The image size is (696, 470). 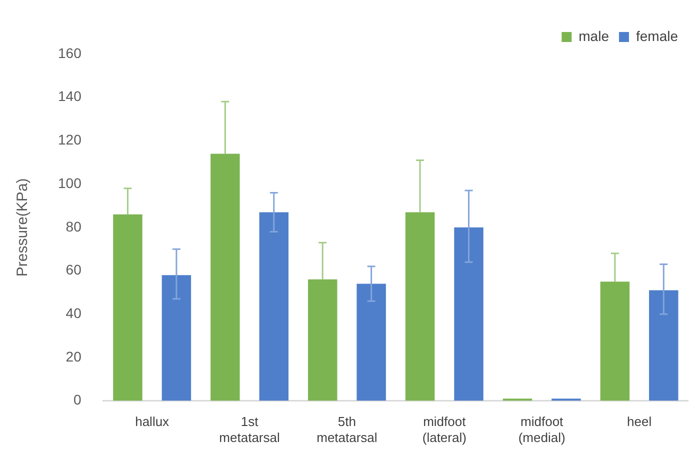 I want to click on y-axis-title: Pressure(KPa), so click(x=23, y=227).